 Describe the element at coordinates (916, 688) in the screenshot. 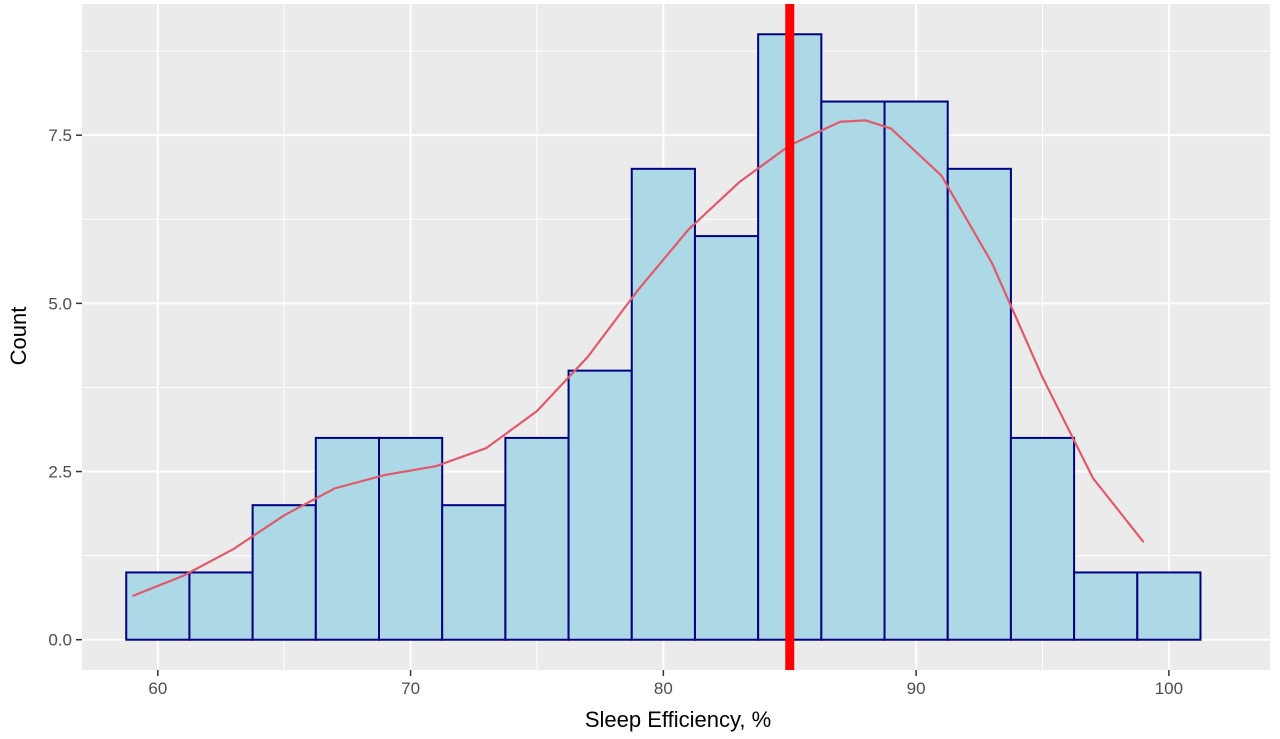

I see `x-tick-label: 90` at that location.